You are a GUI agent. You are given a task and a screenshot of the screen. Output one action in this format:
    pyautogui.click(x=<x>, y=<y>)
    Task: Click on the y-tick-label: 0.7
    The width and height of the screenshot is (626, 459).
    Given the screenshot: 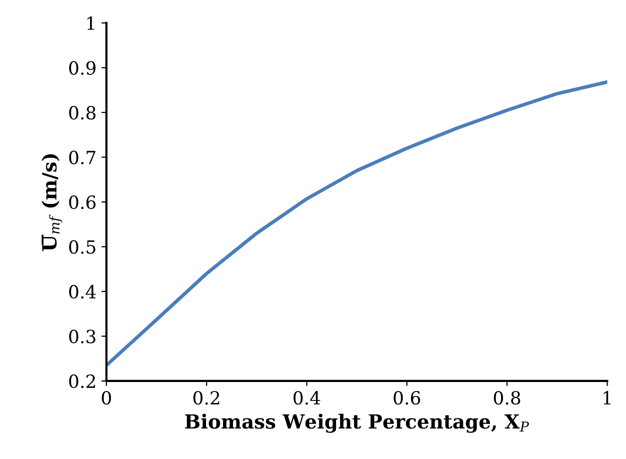 What is the action you would take?
    pyautogui.click(x=82, y=157)
    